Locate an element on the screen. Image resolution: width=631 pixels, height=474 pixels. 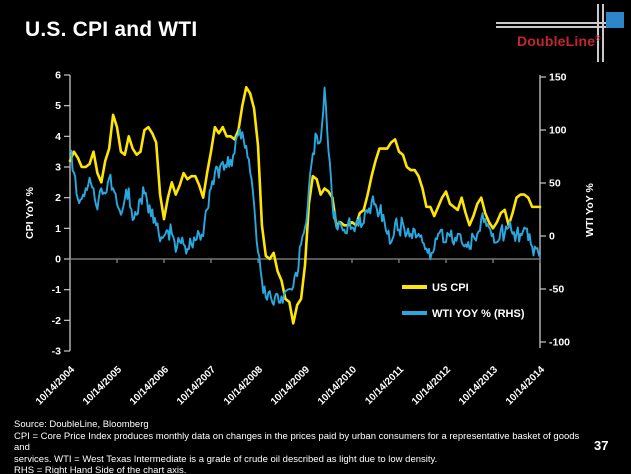
right-axis-tick-label: 150 is located at coordinates (558, 78).